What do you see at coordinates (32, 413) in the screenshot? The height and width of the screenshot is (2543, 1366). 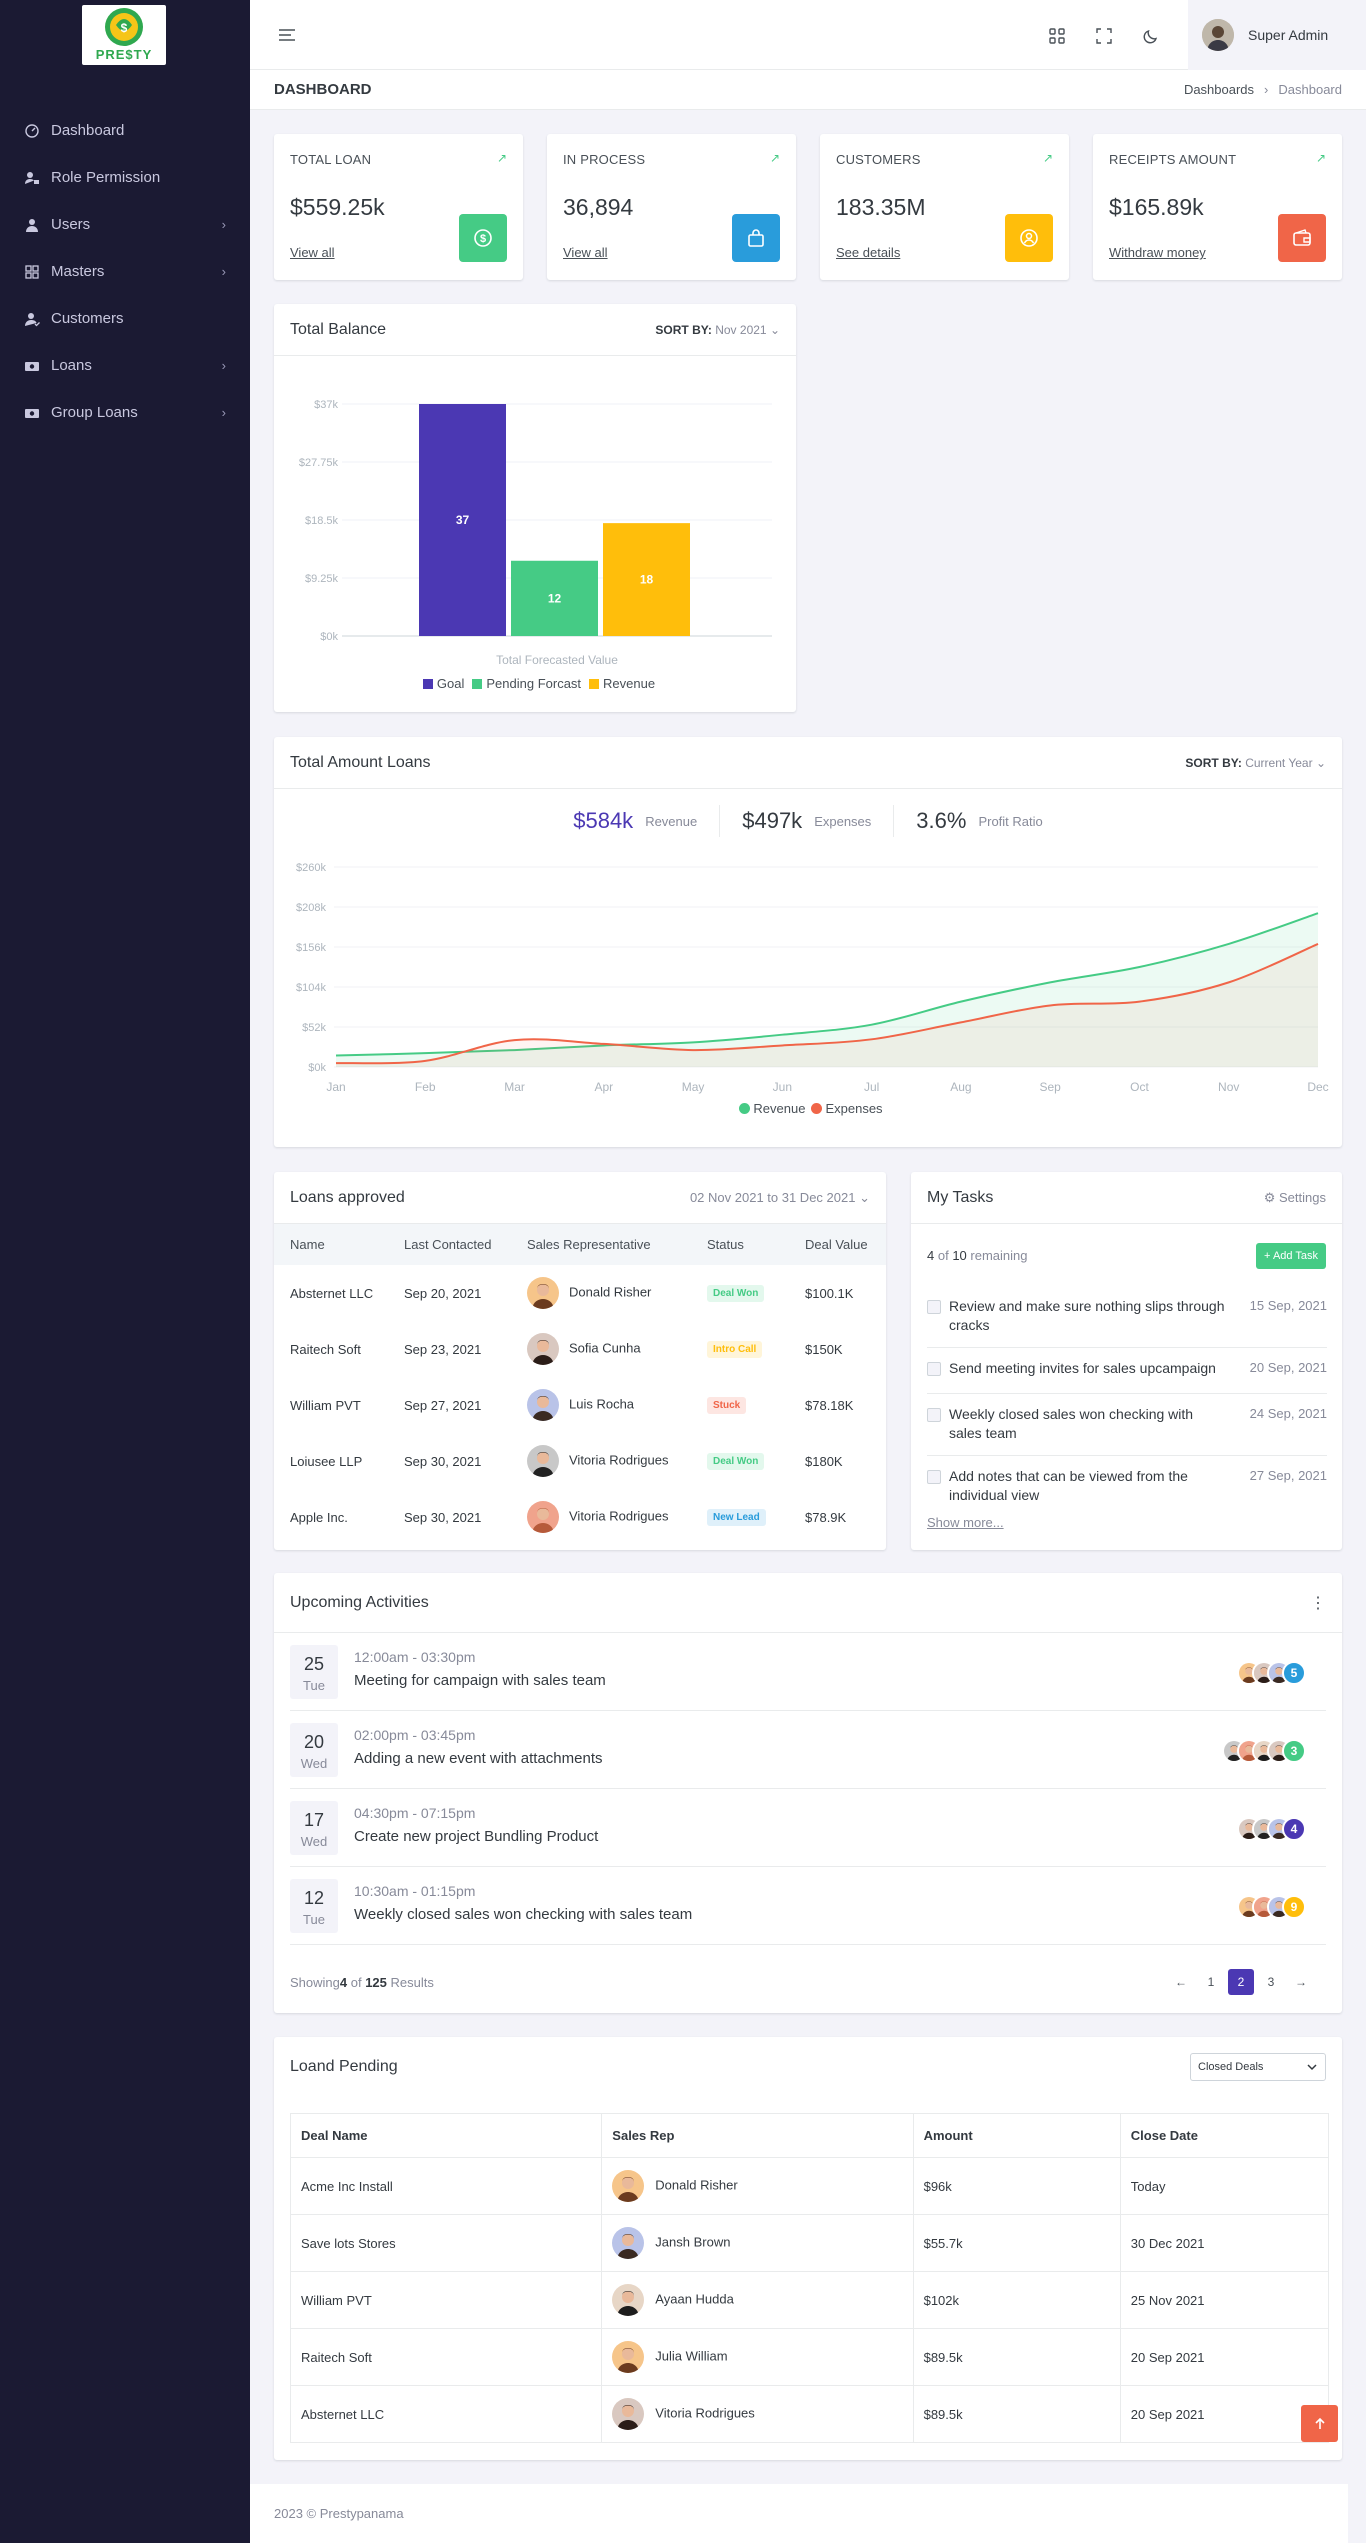 I see `money-icon` at bounding box center [32, 413].